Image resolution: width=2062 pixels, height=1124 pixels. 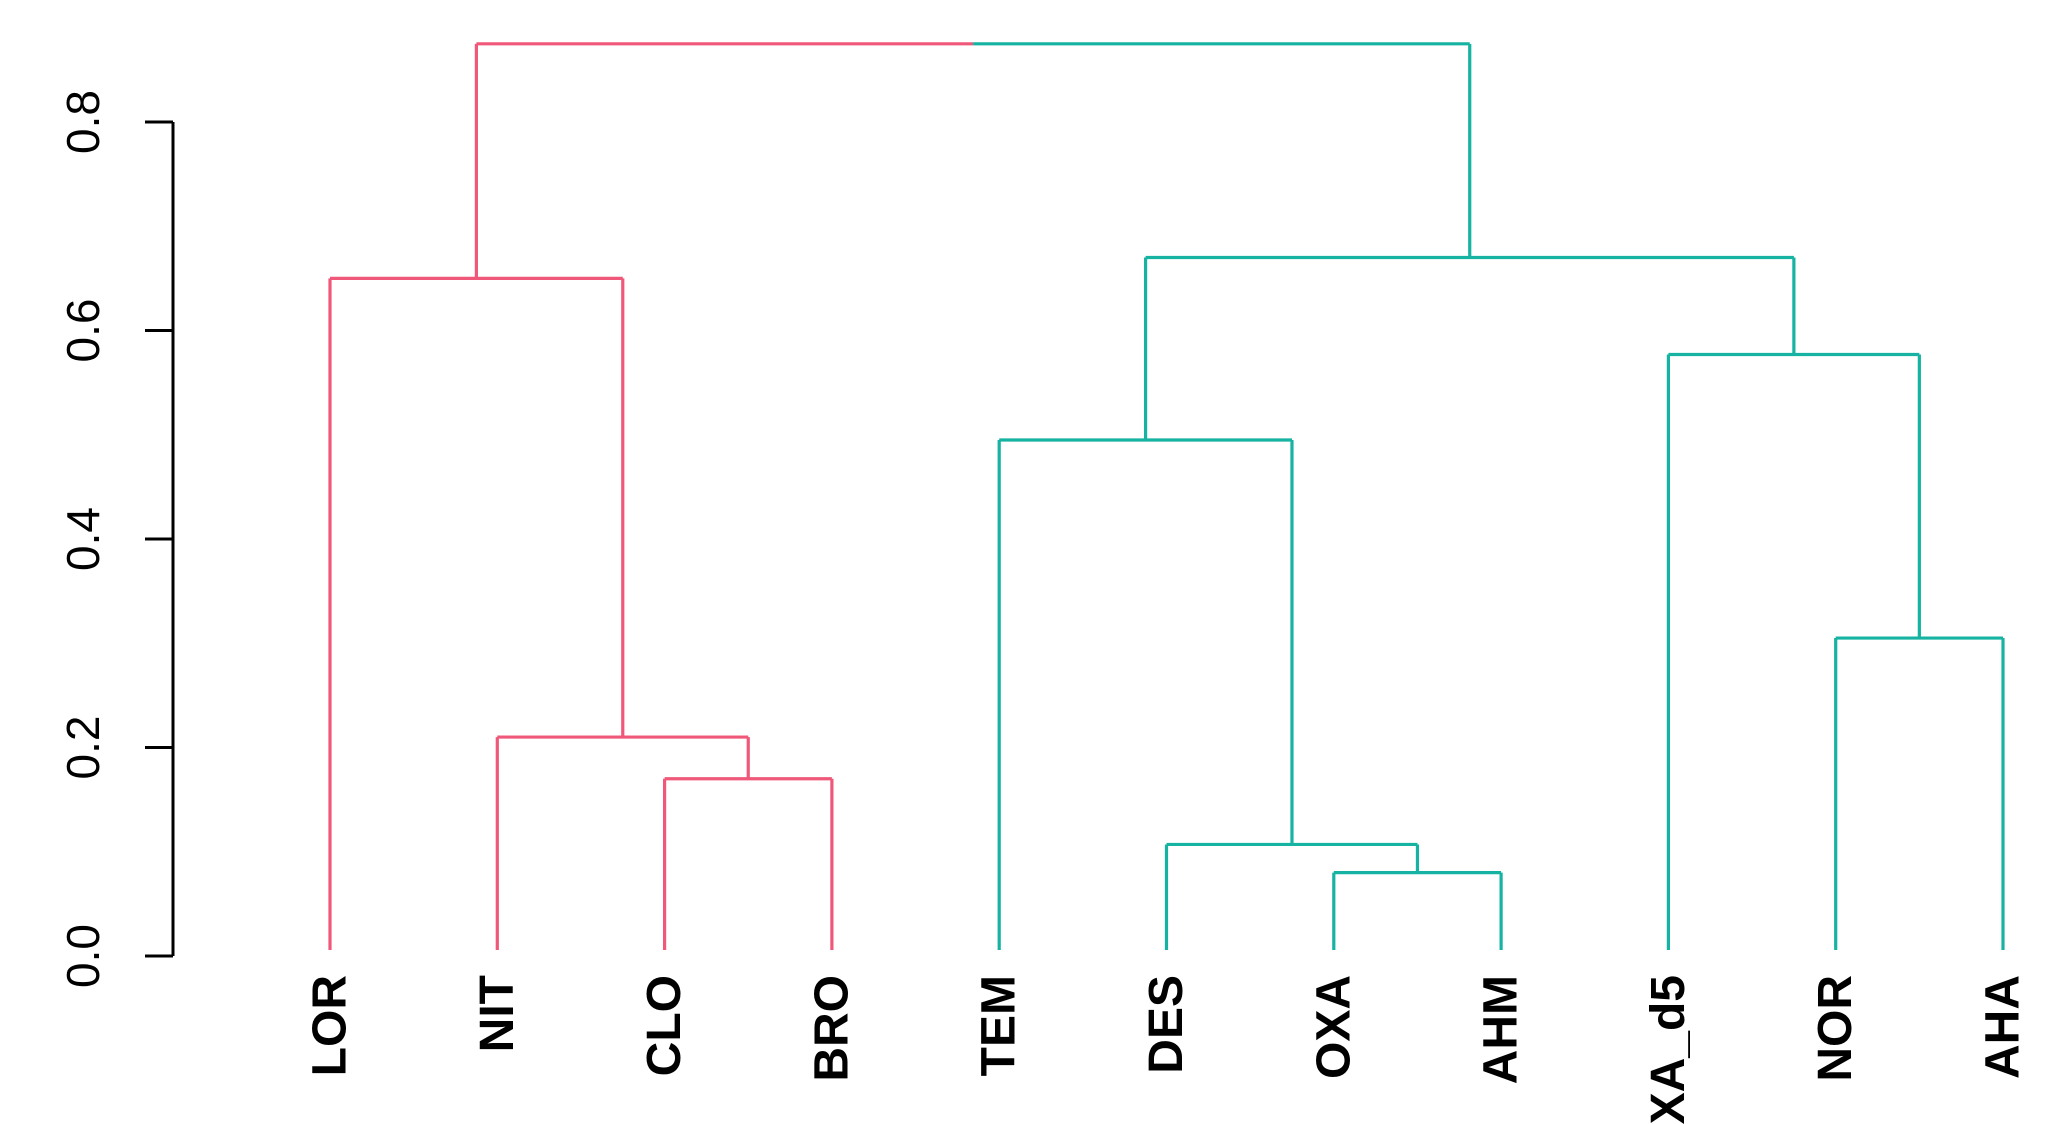 I want to click on y-tick-label: 0.4, so click(x=83, y=539).